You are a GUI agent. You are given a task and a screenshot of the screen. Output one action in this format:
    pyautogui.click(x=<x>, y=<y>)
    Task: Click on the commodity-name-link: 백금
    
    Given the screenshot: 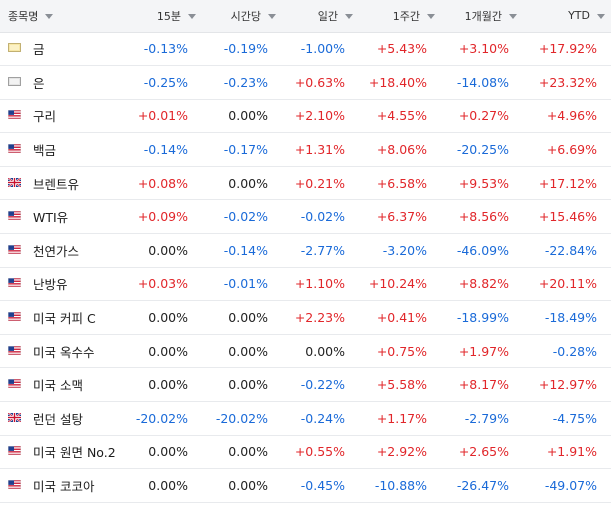 What is the action you would take?
    pyautogui.click(x=45, y=151)
    